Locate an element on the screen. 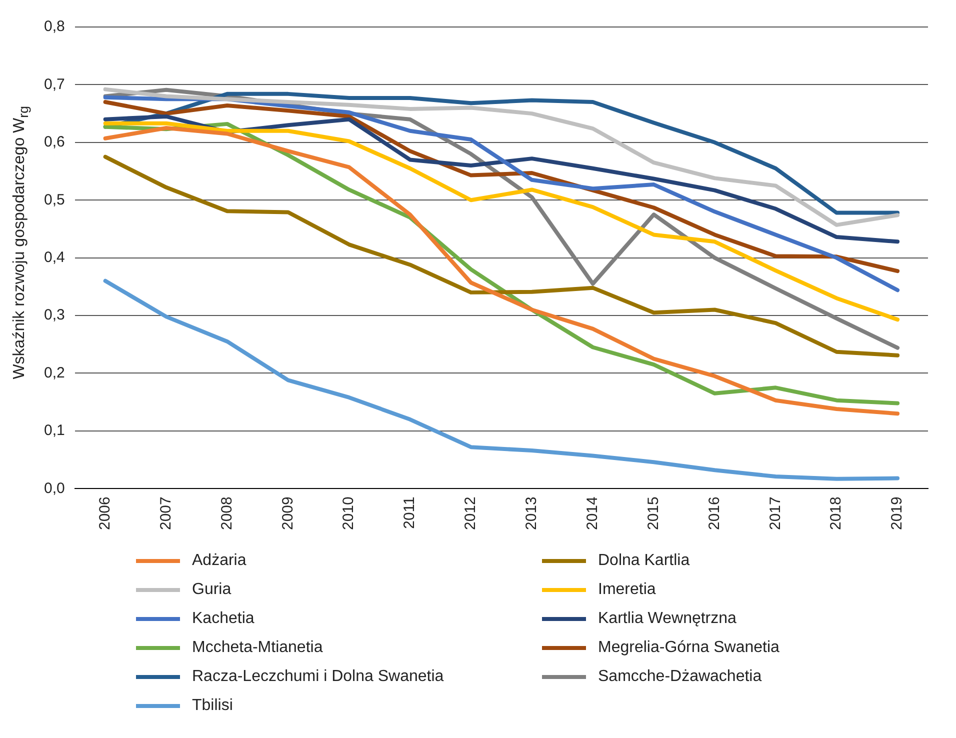  legend-label: Imeretia is located at coordinates (627, 590).